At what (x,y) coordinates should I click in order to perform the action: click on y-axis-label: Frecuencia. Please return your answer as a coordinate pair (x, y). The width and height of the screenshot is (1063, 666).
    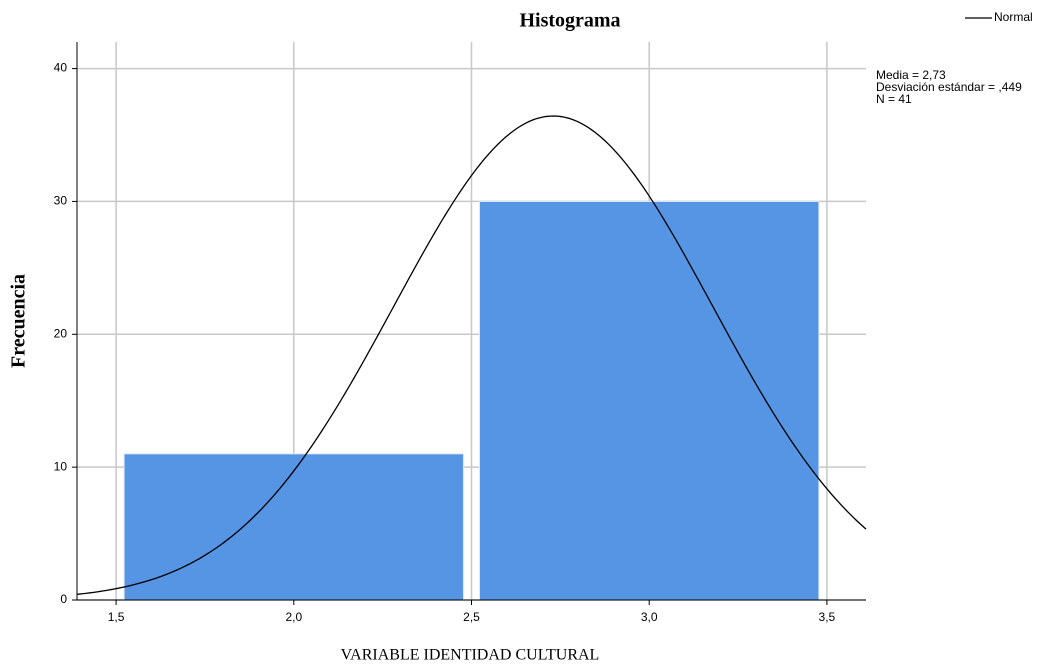
    Looking at the image, I should click on (19, 321).